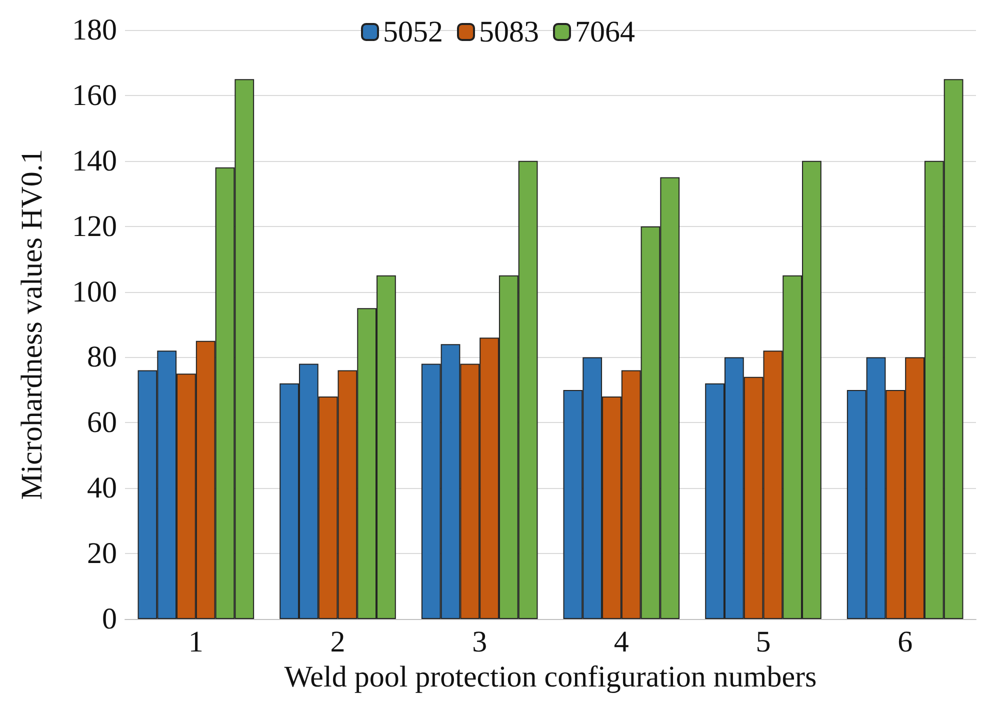 This screenshot has height=711, width=996. Describe the element at coordinates (413, 32) in the screenshot. I see `legend-label: 5052` at that location.